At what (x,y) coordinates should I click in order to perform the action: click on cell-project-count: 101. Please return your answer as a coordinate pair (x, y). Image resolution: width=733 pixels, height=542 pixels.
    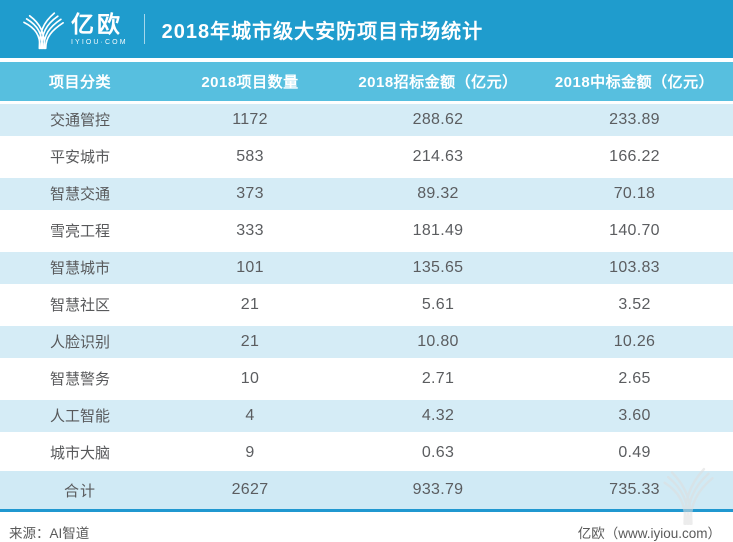
    Looking at the image, I should click on (250, 267).